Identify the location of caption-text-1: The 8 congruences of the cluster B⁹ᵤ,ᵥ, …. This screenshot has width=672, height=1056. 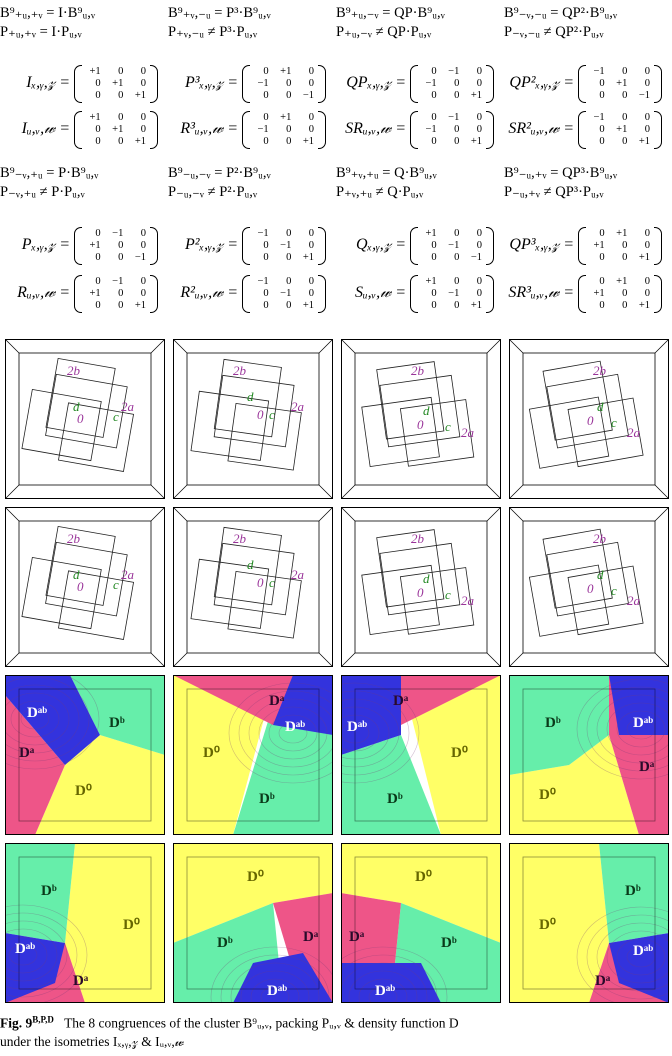
(261, 1023).